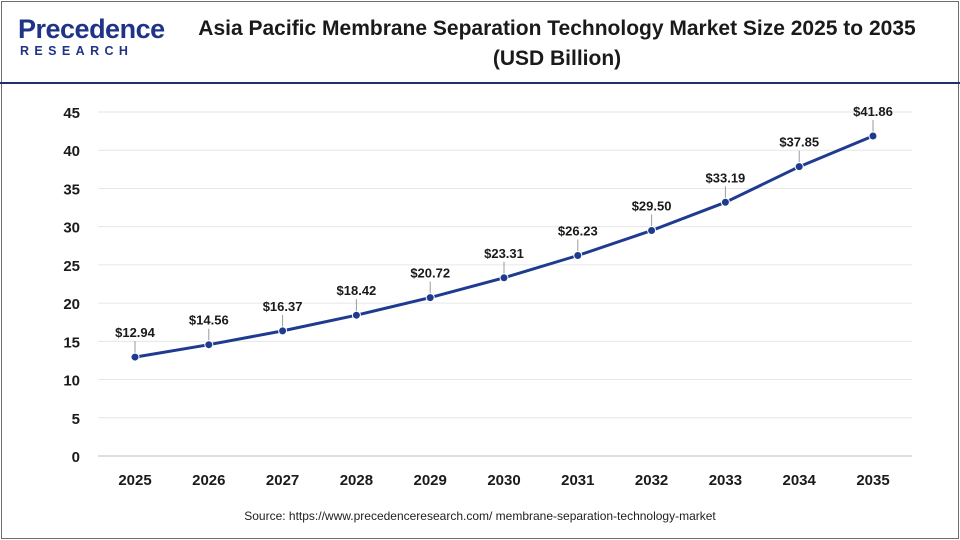  Describe the element at coordinates (283, 306) in the screenshot. I see `data-label: $16.37` at that location.